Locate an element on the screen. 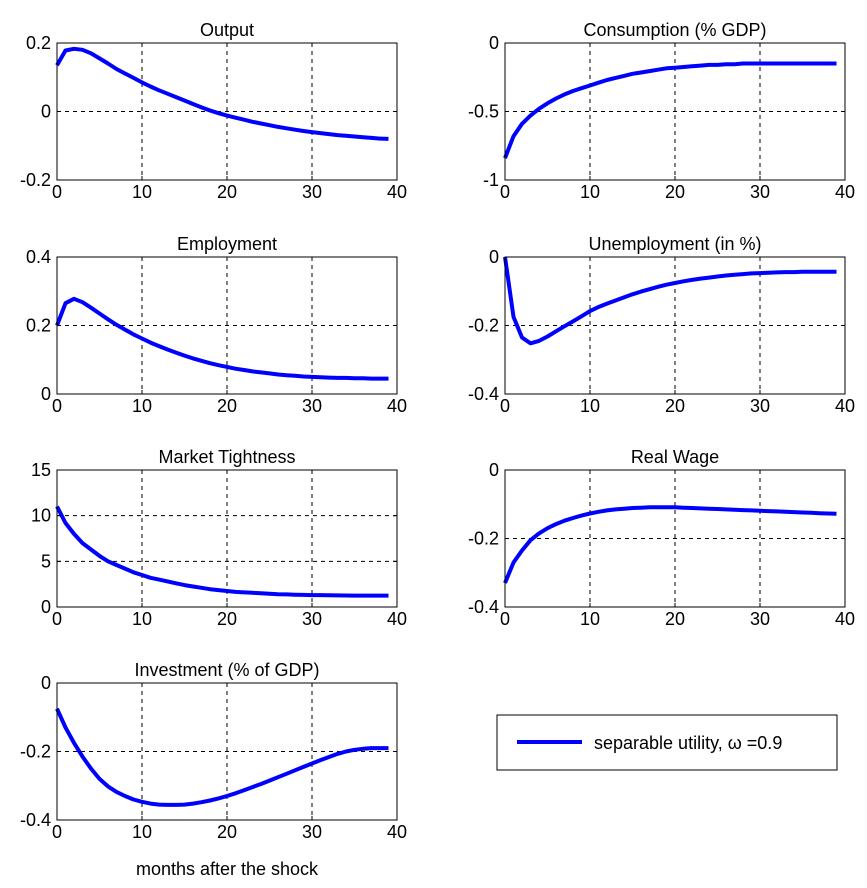 This screenshot has width=867, height=888. y-tick-label: -0.5 is located at coordinates (483, 112).